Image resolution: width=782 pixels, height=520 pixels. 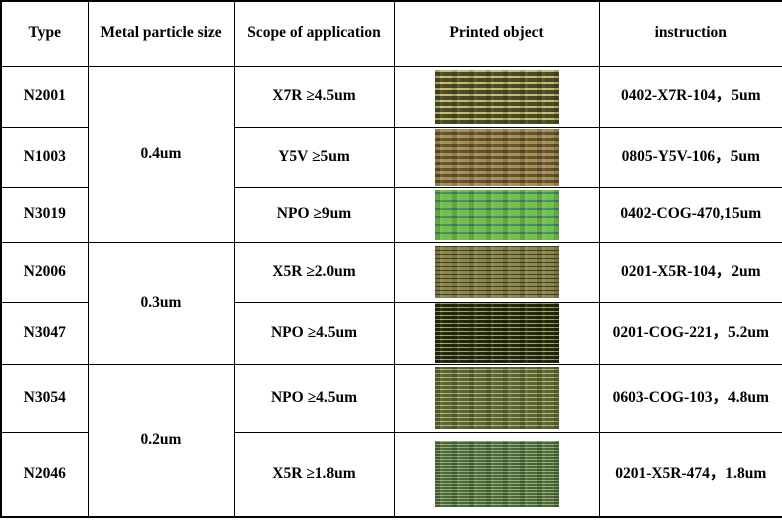 What do you see at coordinates (690, 214) in the screenshot?
I see `instruction-cell: 0402-COG-470,15um` at bounding box center [690, 214].